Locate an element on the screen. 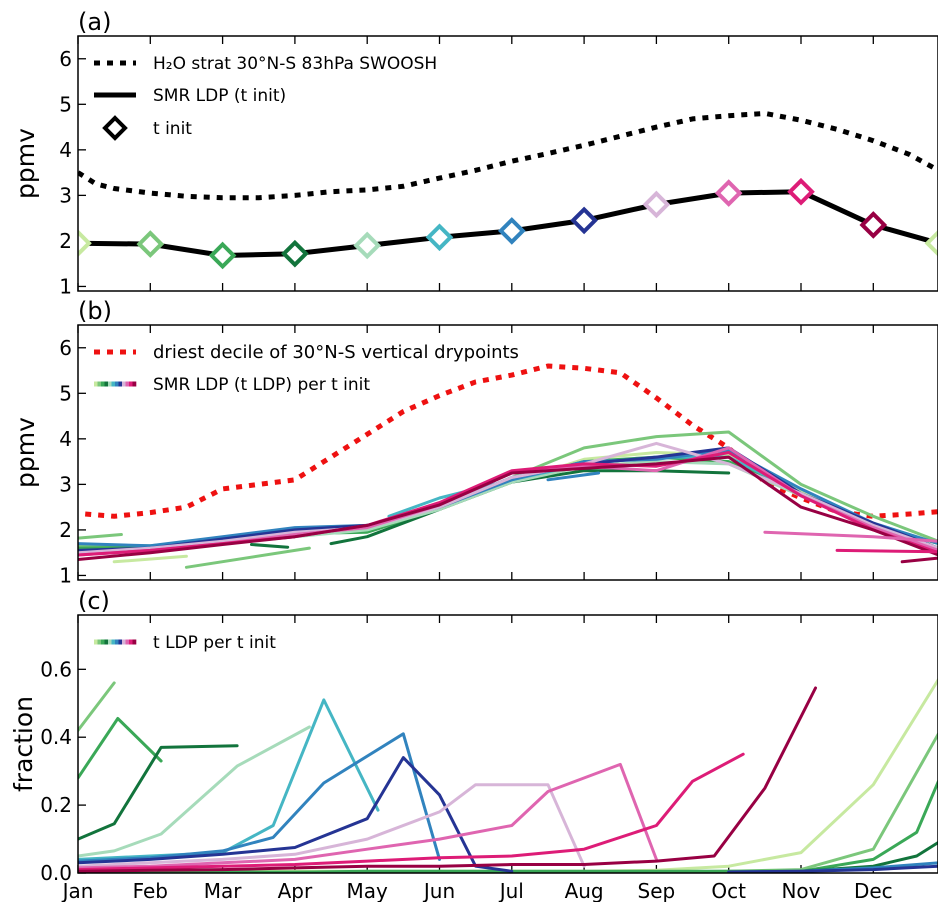  y-tick-label: 0.6 is located at coordinates (56, 669).